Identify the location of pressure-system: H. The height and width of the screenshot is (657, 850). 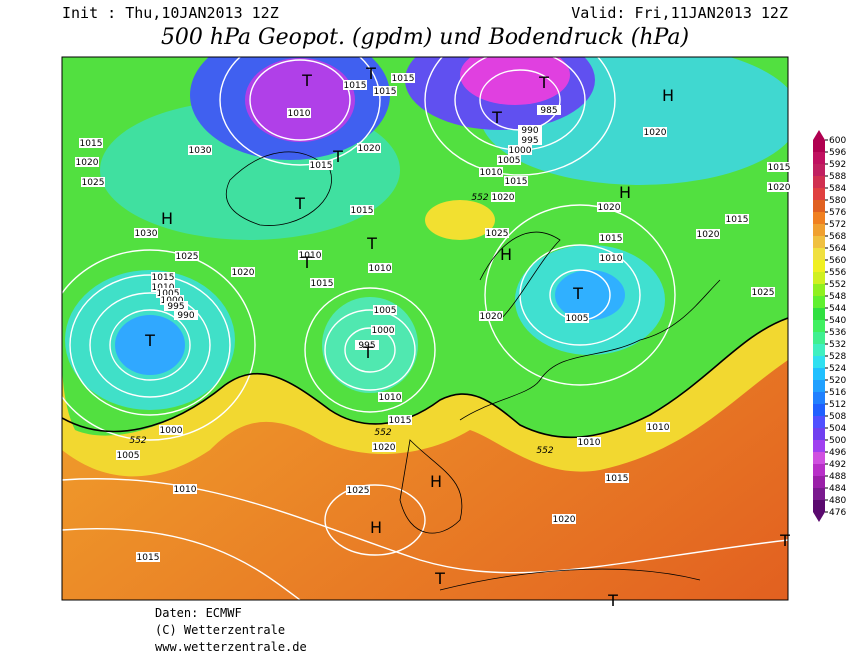
(506, 254).